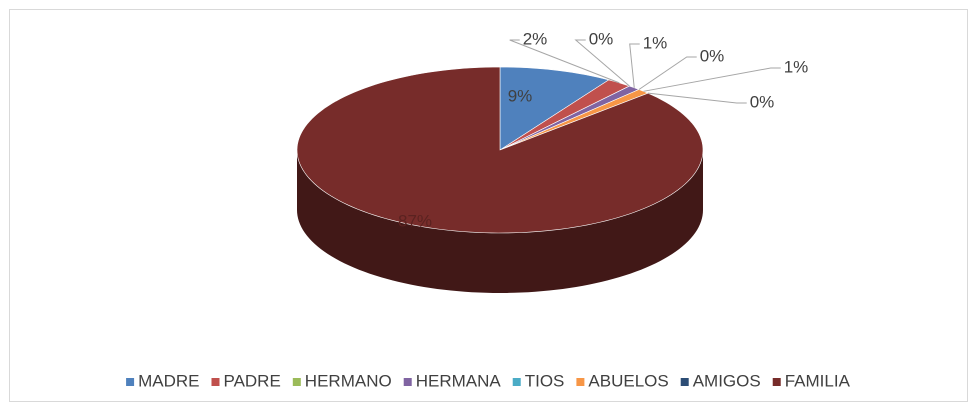 The image size is (977, 410). What do you see at coordinates (348, 380) in the screenshot?
I see `legend-label: HERMANO` at bounding box center [348, 380].